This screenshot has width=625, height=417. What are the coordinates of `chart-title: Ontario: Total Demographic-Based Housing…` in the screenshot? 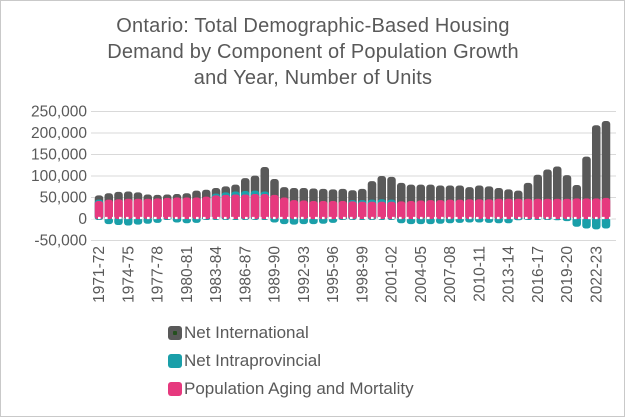 It's located at (313, 52).